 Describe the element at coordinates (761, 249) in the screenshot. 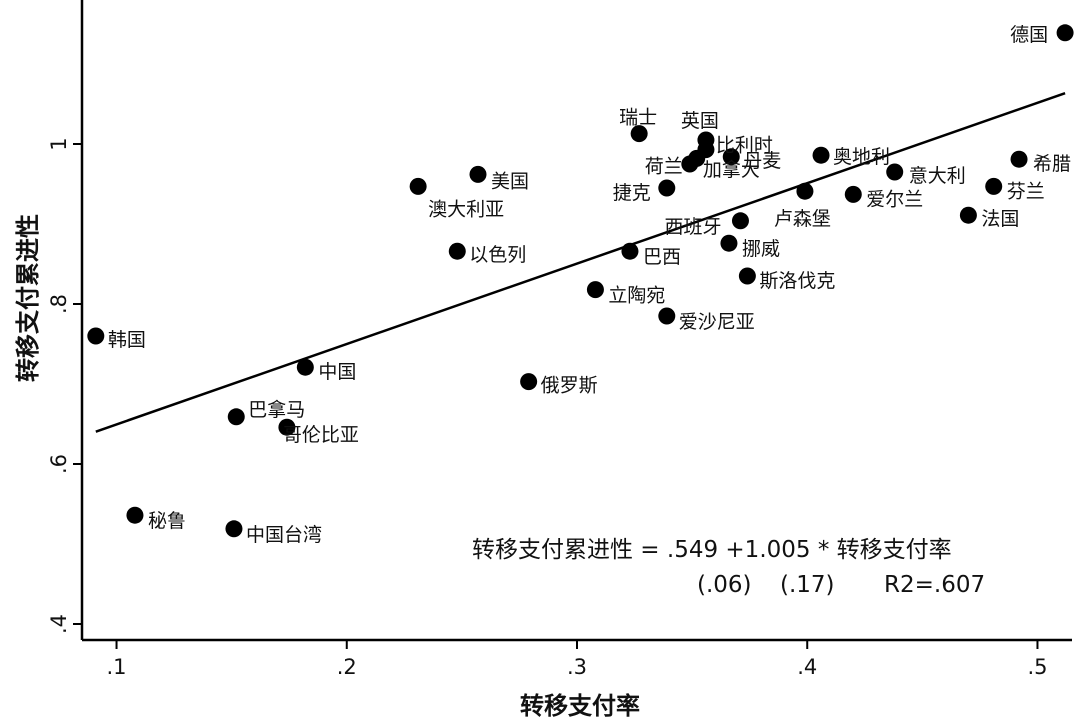

I see `point-label: 挪威` at that location.